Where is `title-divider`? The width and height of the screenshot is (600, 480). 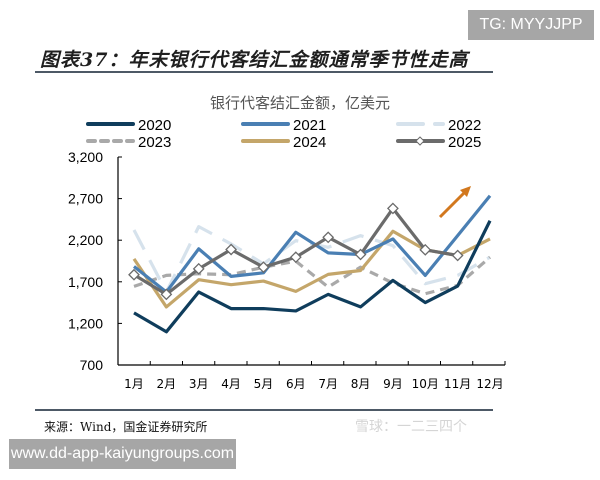 title-divider is located at coordinates (264, 72).